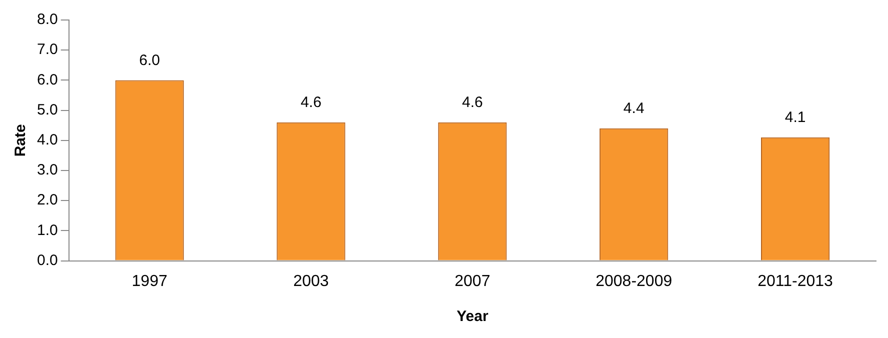 The image size is (888, 338). Describe the element at coordinates (311, 281) in the screenshot. I see `x-tick-label: 2003` at that location.